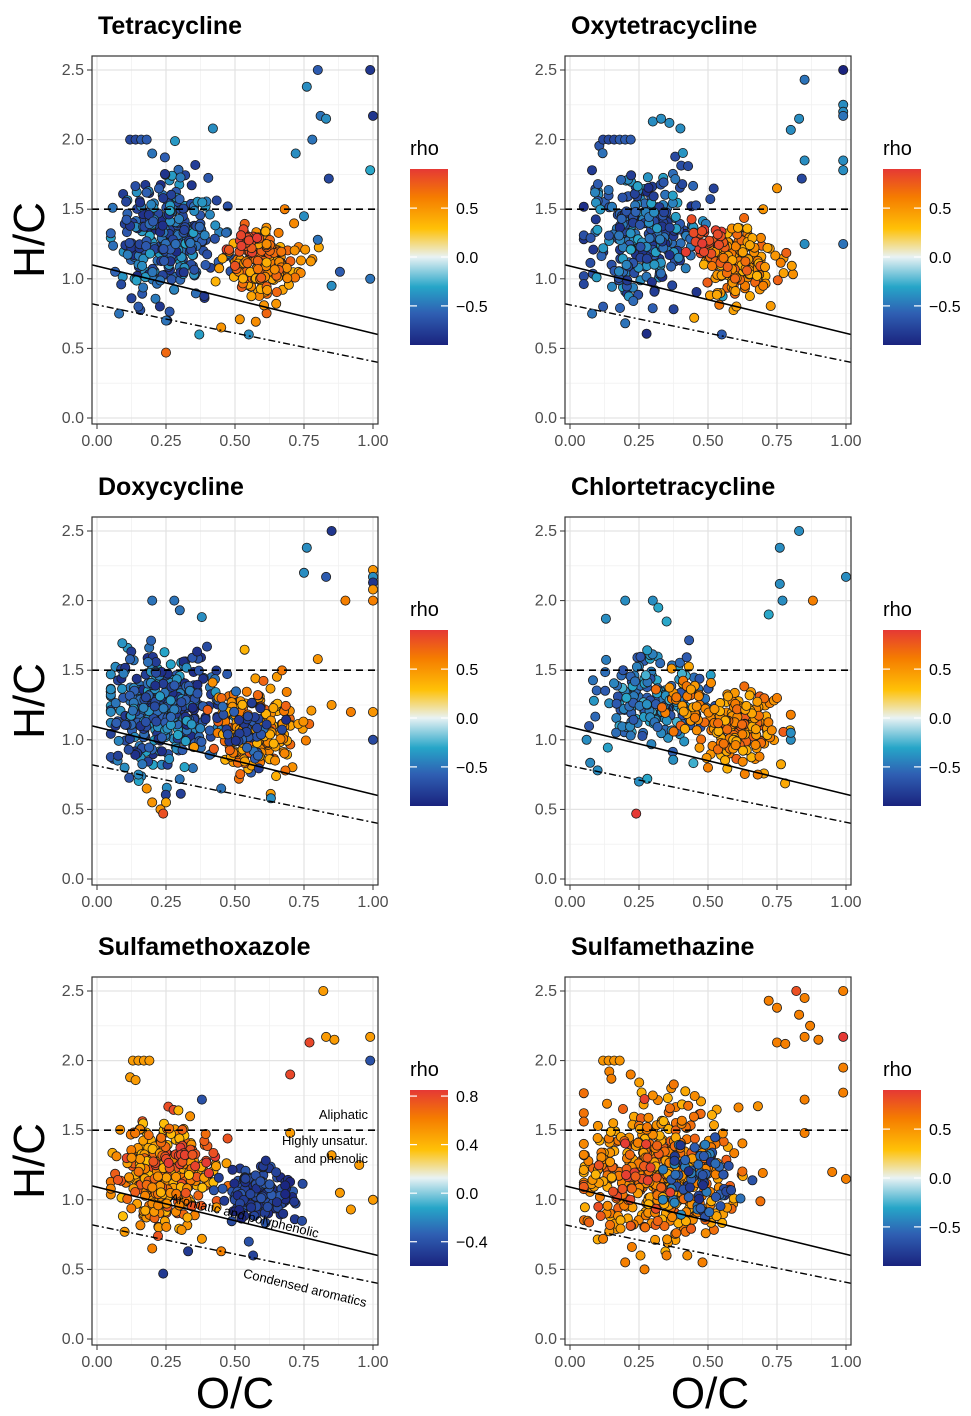 Image resolution: width=971 pixels, height=1416 pixels. What do you see at coordinates (546, 1339) in the screenshot?
I see `y-tick-label: 0.0` at bounding box center [546, 1339].